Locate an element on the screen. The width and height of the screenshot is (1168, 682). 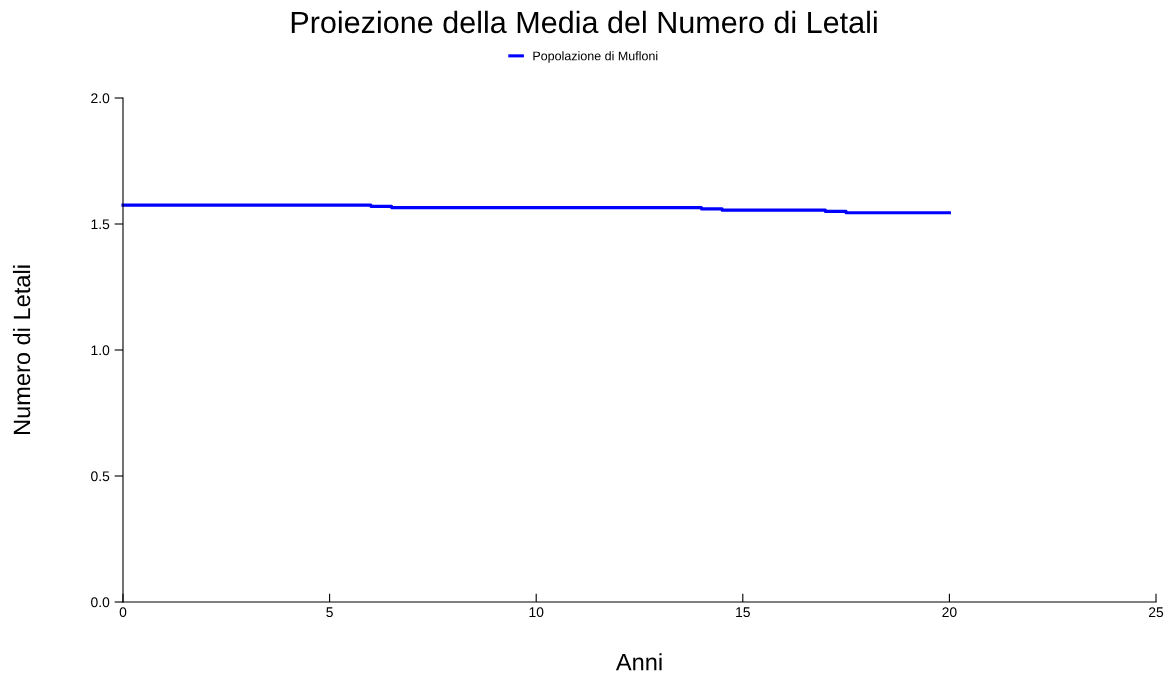
y-tick-label: 2.0 is located at coordinates (100, 98).